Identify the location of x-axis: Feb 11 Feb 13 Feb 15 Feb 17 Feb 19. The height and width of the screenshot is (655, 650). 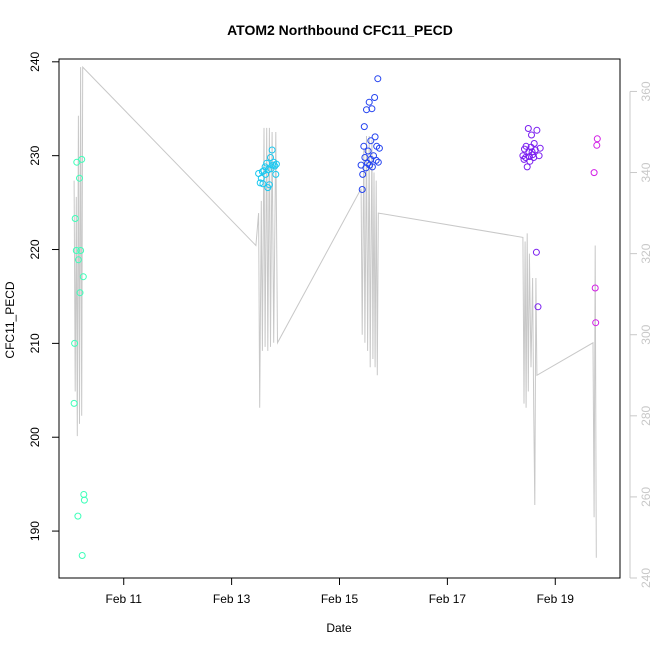
(339, 592).